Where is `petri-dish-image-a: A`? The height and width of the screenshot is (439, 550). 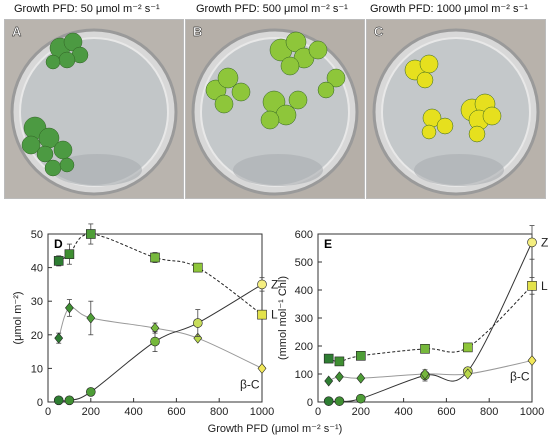
petri-dish-image-a: A is located at coordinates (94, 109).